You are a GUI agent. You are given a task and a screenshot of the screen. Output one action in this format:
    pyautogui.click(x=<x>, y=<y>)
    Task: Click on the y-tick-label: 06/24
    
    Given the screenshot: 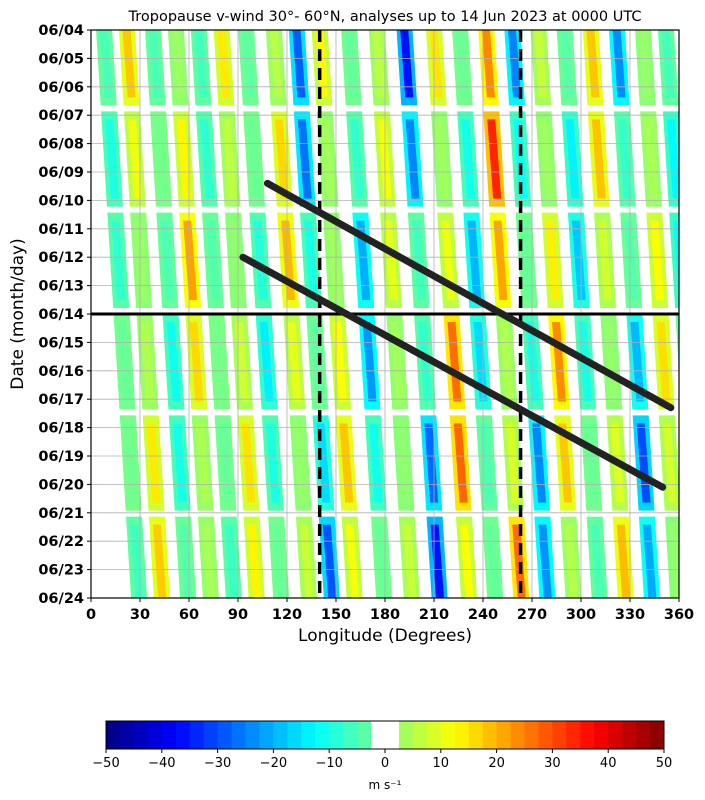 What is the action you would take?
    pyautogui.click(x=61, y=599)
    